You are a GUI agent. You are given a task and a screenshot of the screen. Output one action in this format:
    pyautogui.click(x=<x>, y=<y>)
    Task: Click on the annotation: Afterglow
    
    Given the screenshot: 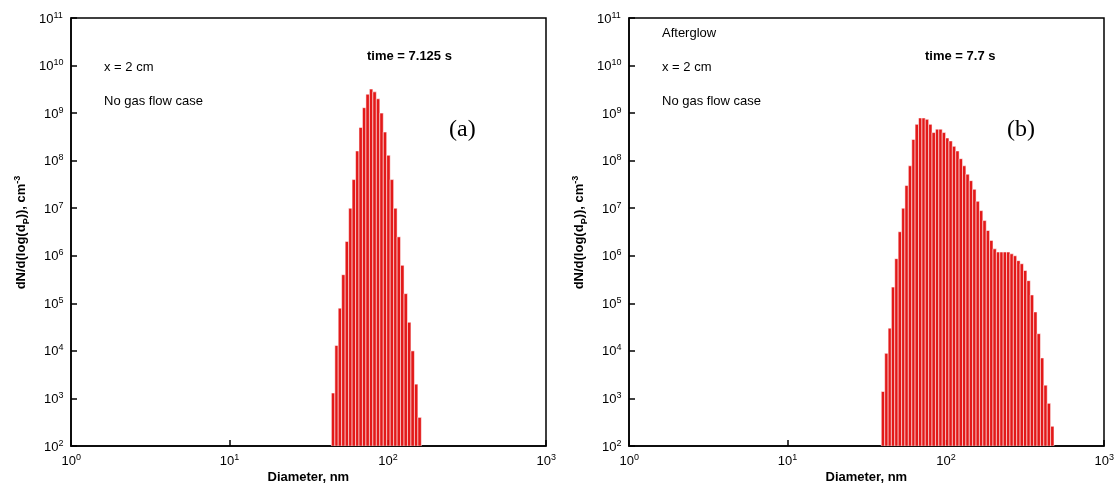 What is the action you would take?
    pyautogui.click(x=689, y=32)
    